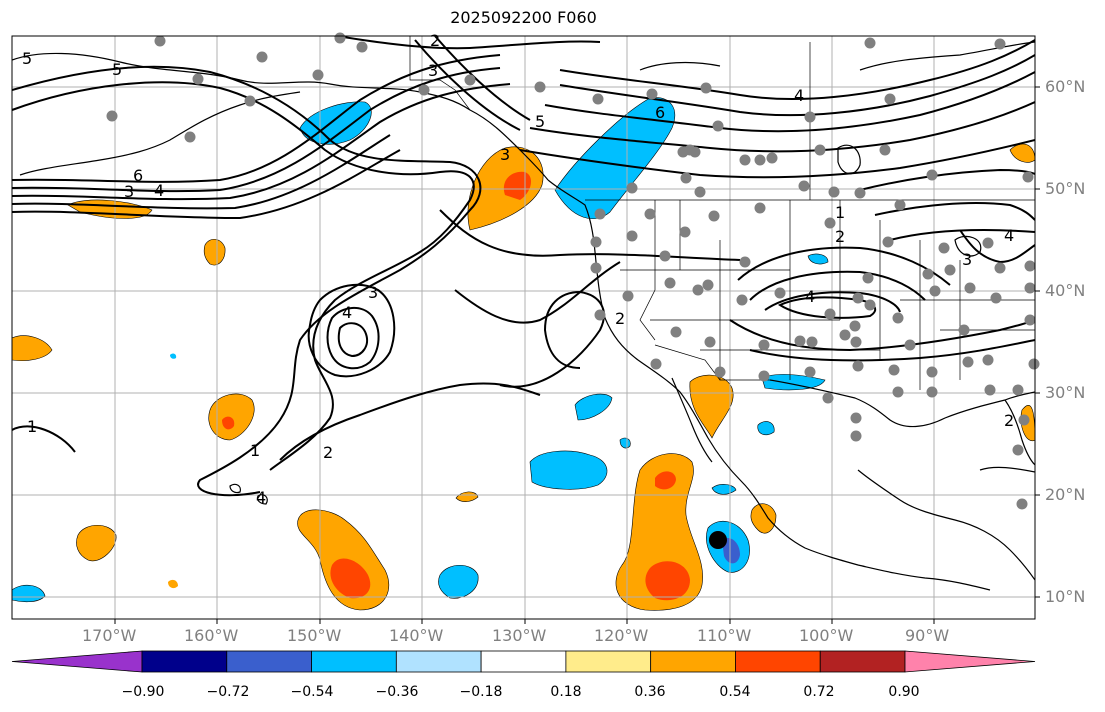 The width and height of the screenshot is (1105, 712). Describe the element at coordinates (312, 692) in the screenshot. I see `colorbar-tick-label: −0.54` at that location.